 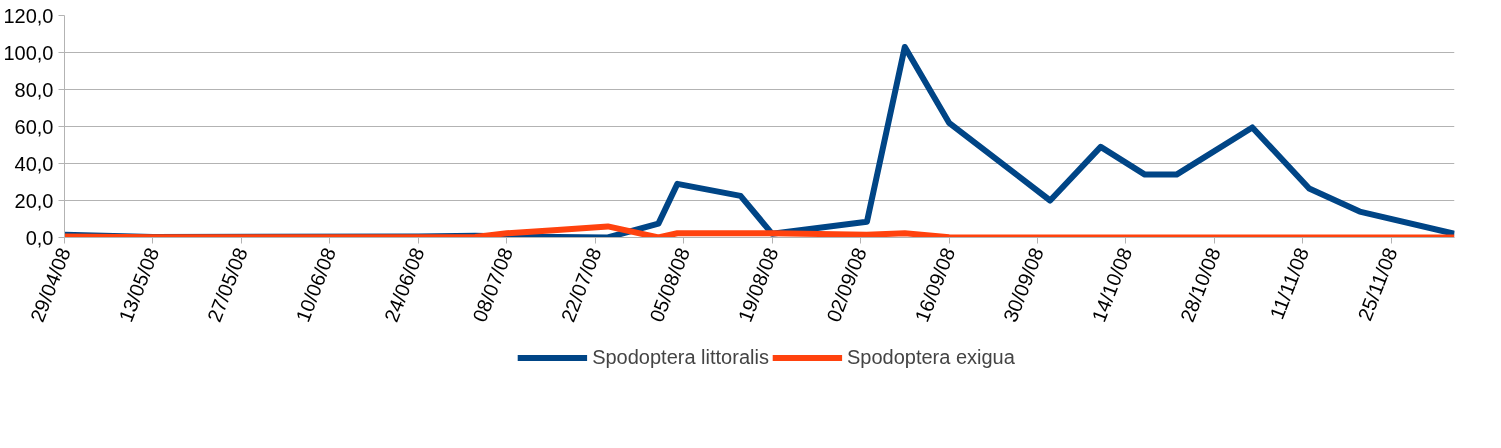 What do you see at coordinates (34, 126) in the screenshot?
I see `y-tick-label: 60,0` at bounding box center [34, 126].